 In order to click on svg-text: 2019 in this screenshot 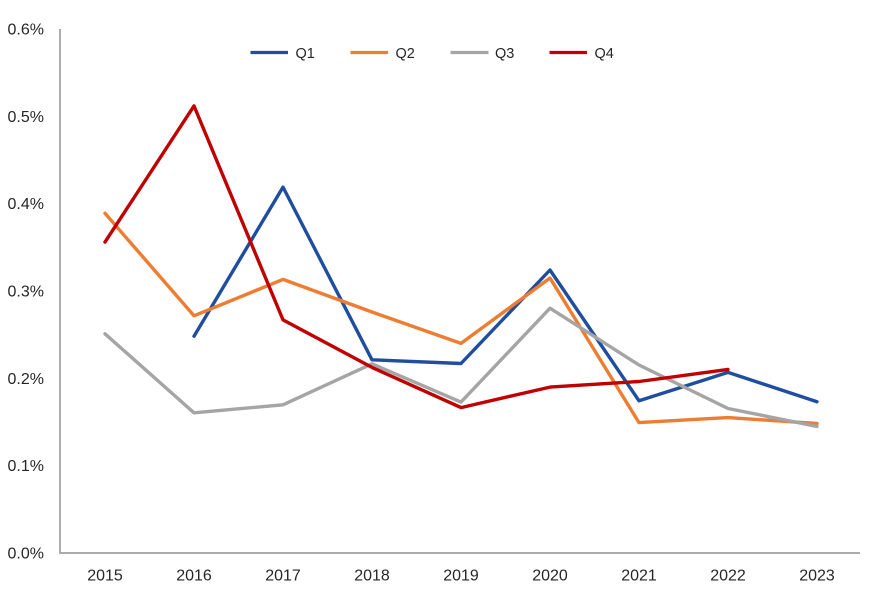, I will do `click(461, 576)`.